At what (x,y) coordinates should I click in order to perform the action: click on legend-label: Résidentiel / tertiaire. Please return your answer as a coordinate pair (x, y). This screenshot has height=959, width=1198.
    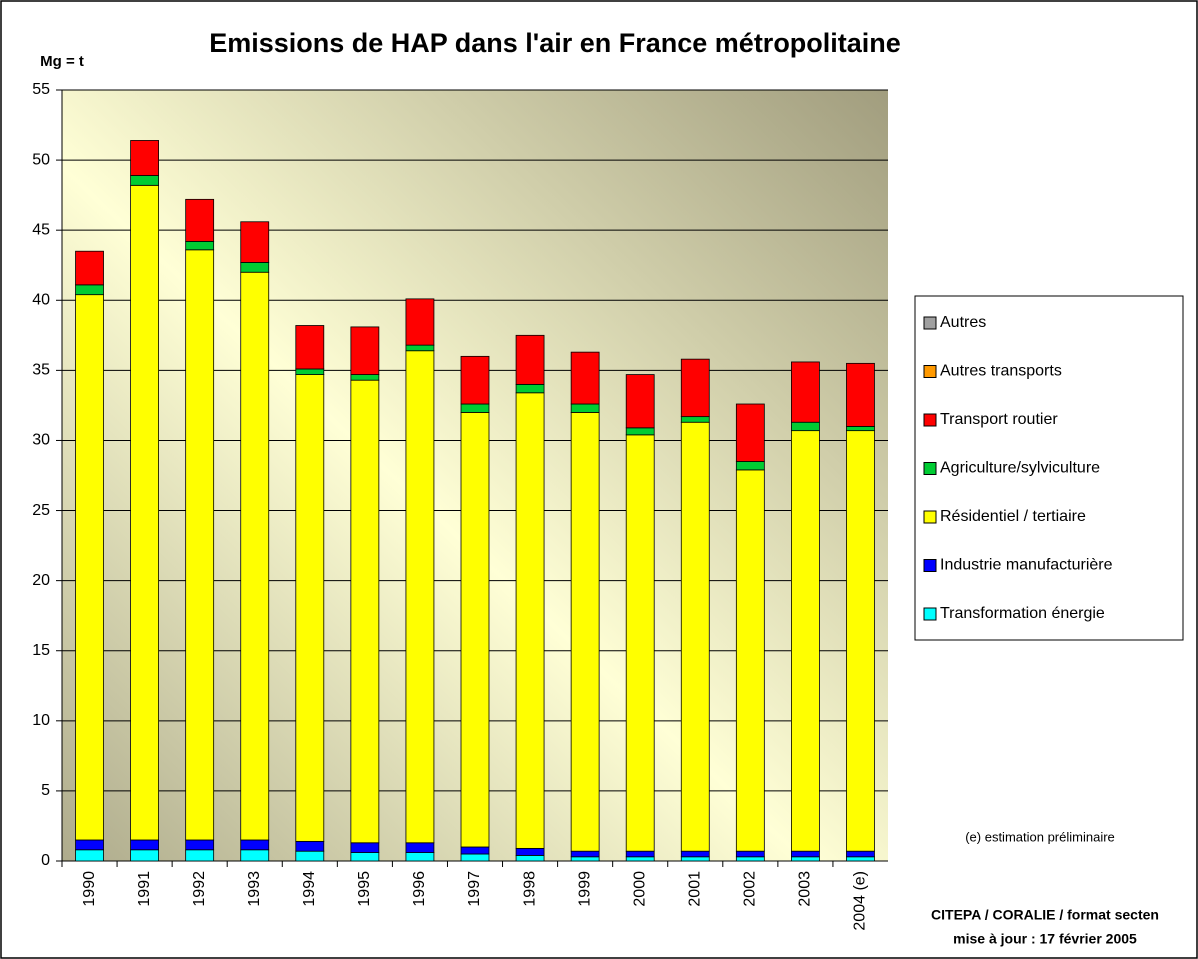
    Looking at the image, I should click on (1013, 516).